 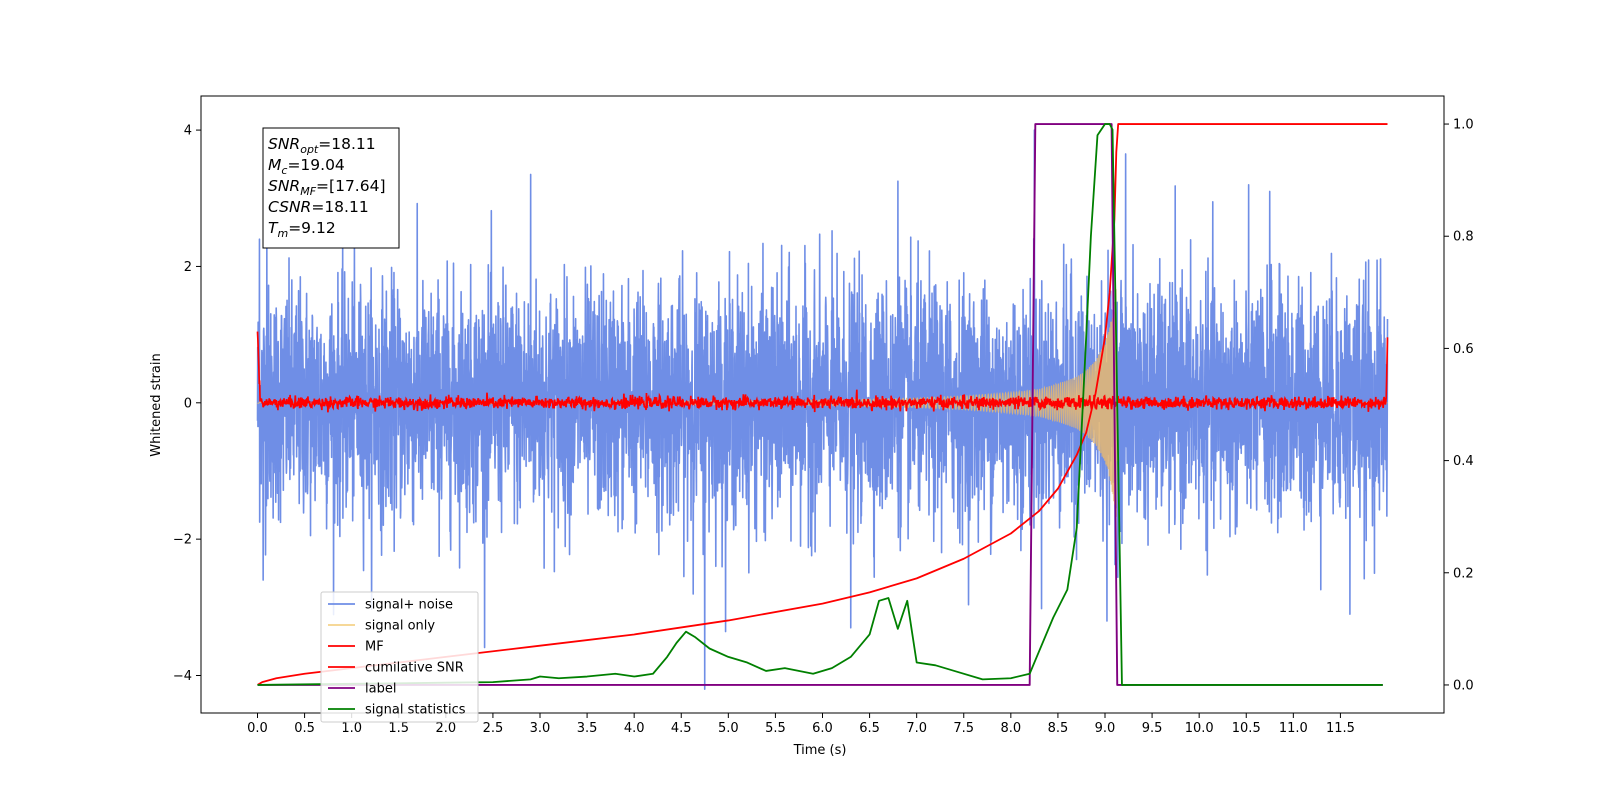 I want to click on x-axis-label: Time (s), so click(x=820, y=750).